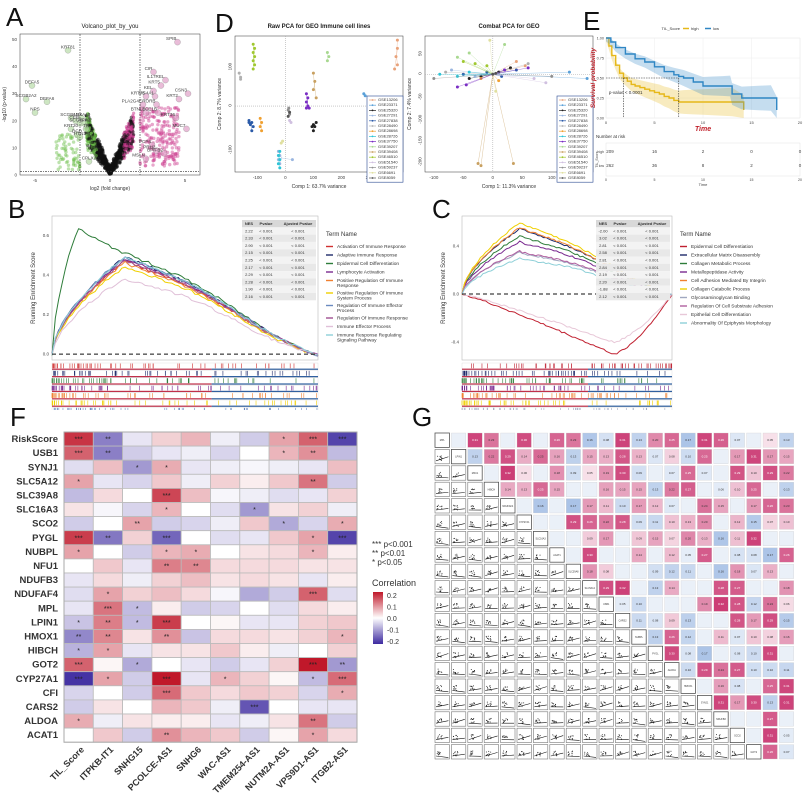 This screenshot has width=811, height=796. I want to click on variable-name: PYGL, so click(655, 653).